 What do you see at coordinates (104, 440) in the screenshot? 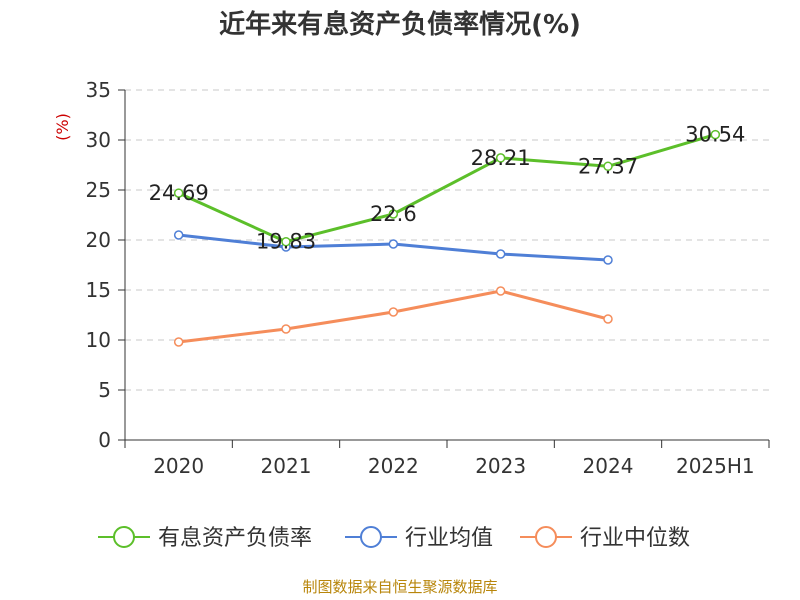
I see `y-tick-label: 0` at bounding box center [104, 440].